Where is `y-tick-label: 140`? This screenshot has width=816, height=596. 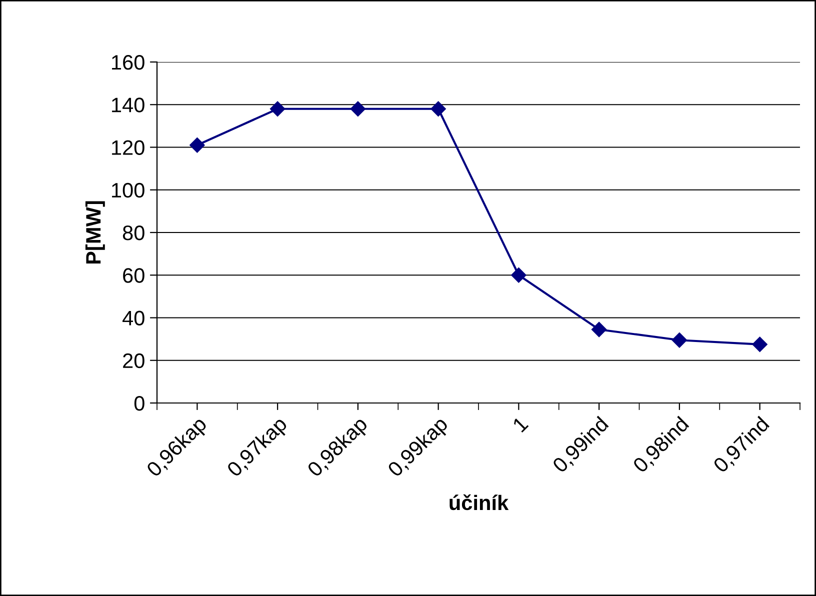 y-tick-label: 140 is located at coordinates (128, 105).